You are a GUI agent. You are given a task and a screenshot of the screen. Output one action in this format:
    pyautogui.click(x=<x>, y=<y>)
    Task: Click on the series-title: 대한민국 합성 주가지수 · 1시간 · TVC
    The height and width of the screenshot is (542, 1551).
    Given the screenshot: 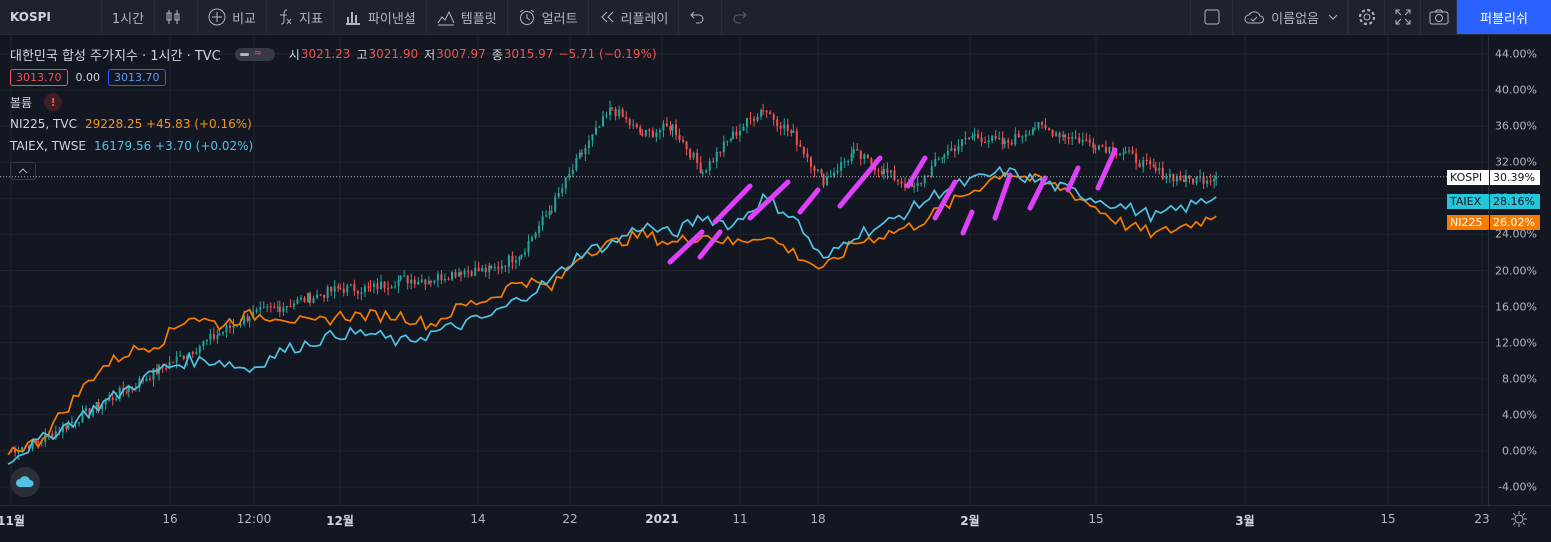 What is the action you would take?
    pyautogui.click(x=115, y=56)
    